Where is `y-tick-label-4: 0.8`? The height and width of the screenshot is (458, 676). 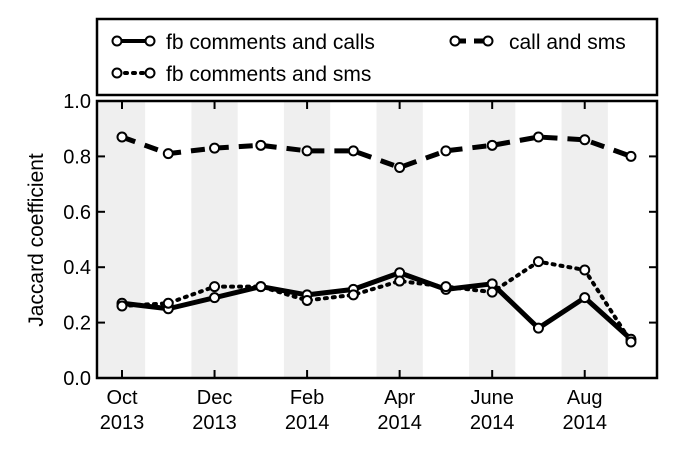
y-tick-label-4: 0.8 is located at coordinates (77, 157).